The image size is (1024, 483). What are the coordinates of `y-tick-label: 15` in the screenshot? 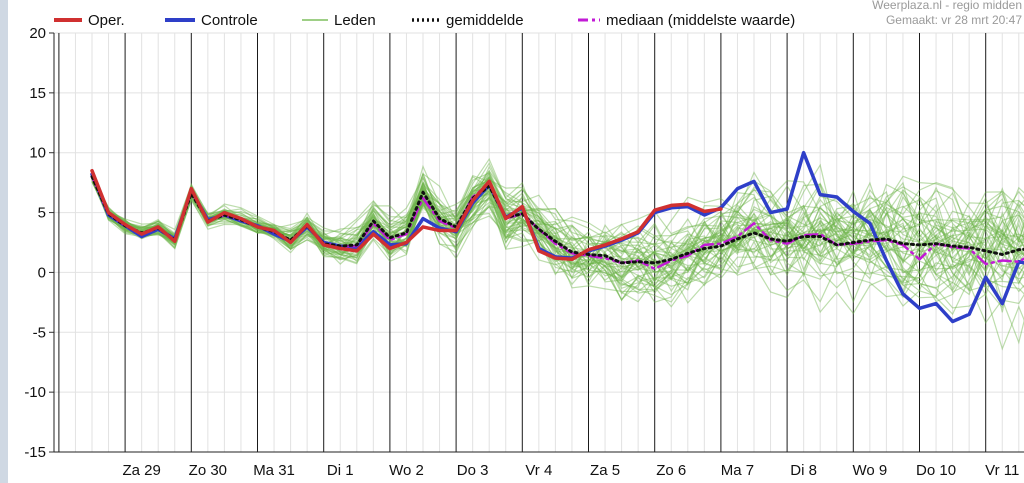 It's located at (37, 93).